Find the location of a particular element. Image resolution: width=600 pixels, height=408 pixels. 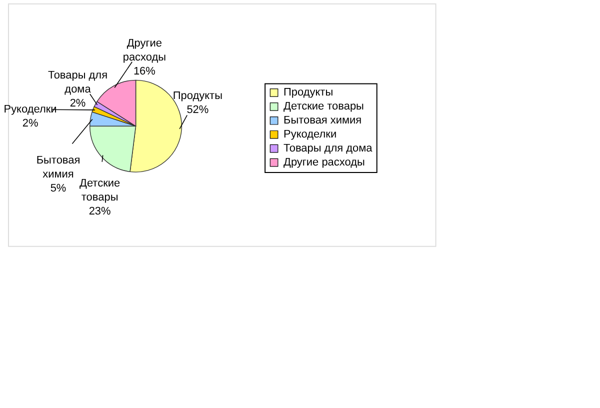

legend-label: Рукоделки is located at coordinates (310, 134).